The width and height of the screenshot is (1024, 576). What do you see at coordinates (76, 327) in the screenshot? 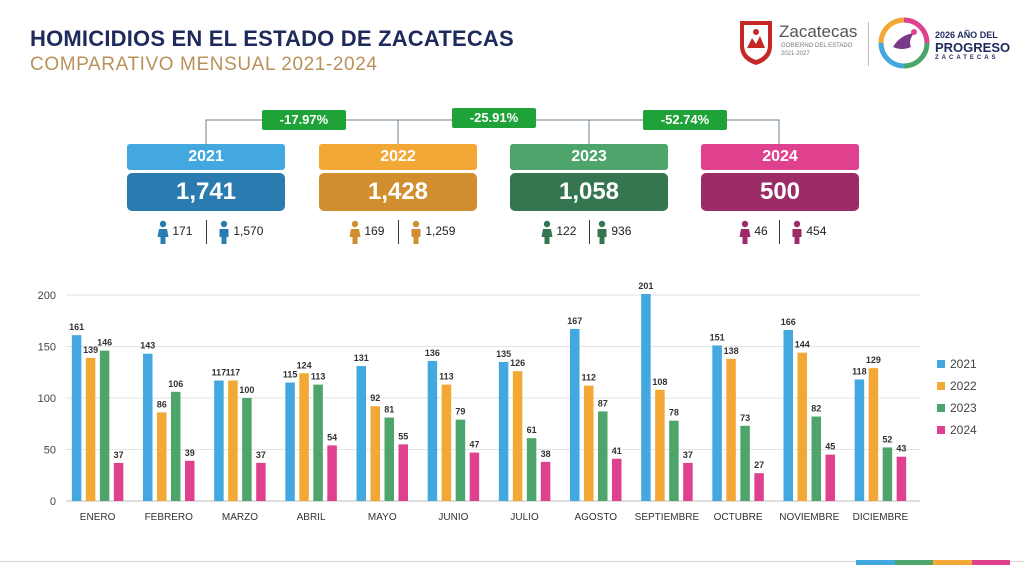
I see `data-label: 161` at bounding box center [76, 327].